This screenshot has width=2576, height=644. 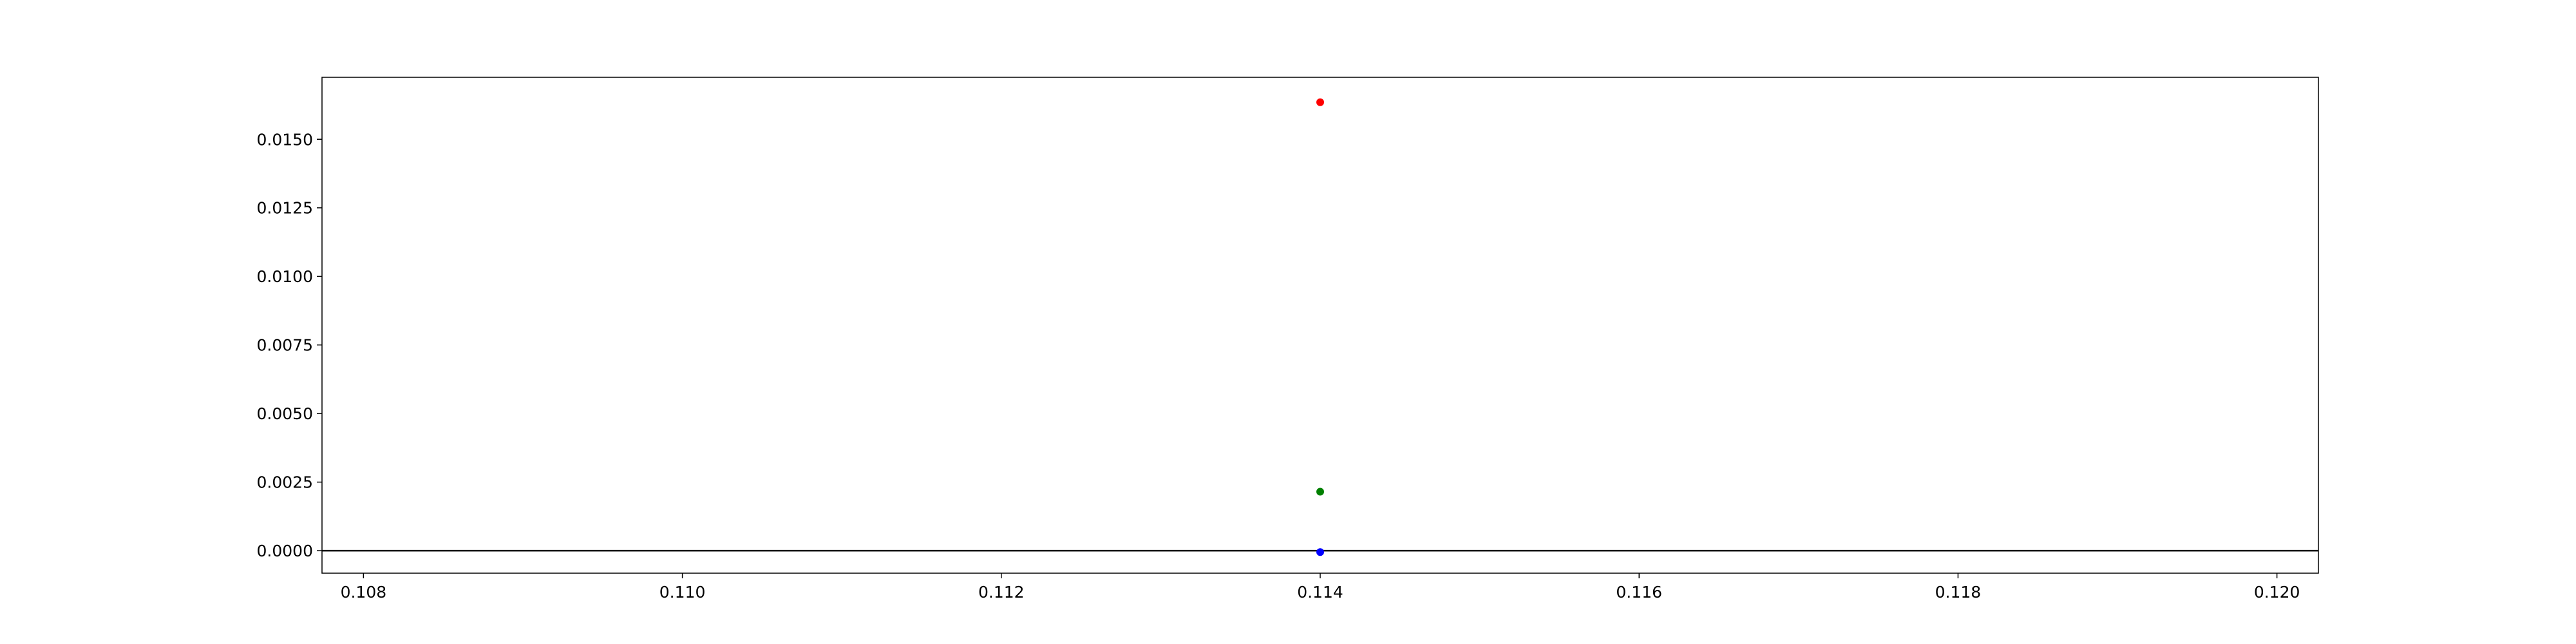 What do you see at coordinates (285, 208) in the screenshot?
I see `y-tick-label: 0.0125` at bounding box center [285, 208].